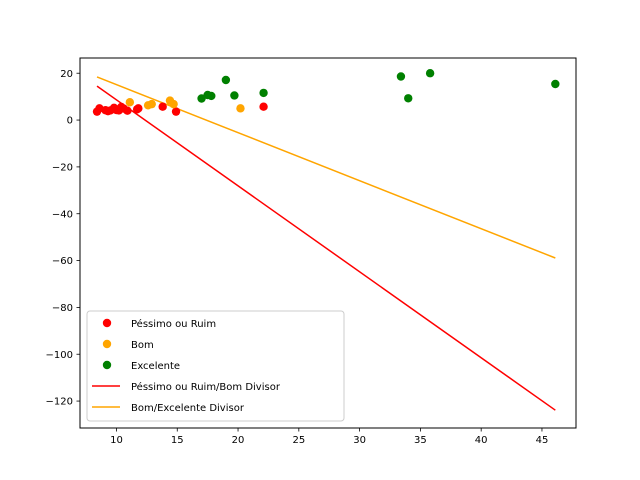 Image resolution: width=640 pixels, height=480 pixels. What do you see at coordinates (326, 92) in the screenshot?
I see `scatter-points` at bounding box center [326, 92].